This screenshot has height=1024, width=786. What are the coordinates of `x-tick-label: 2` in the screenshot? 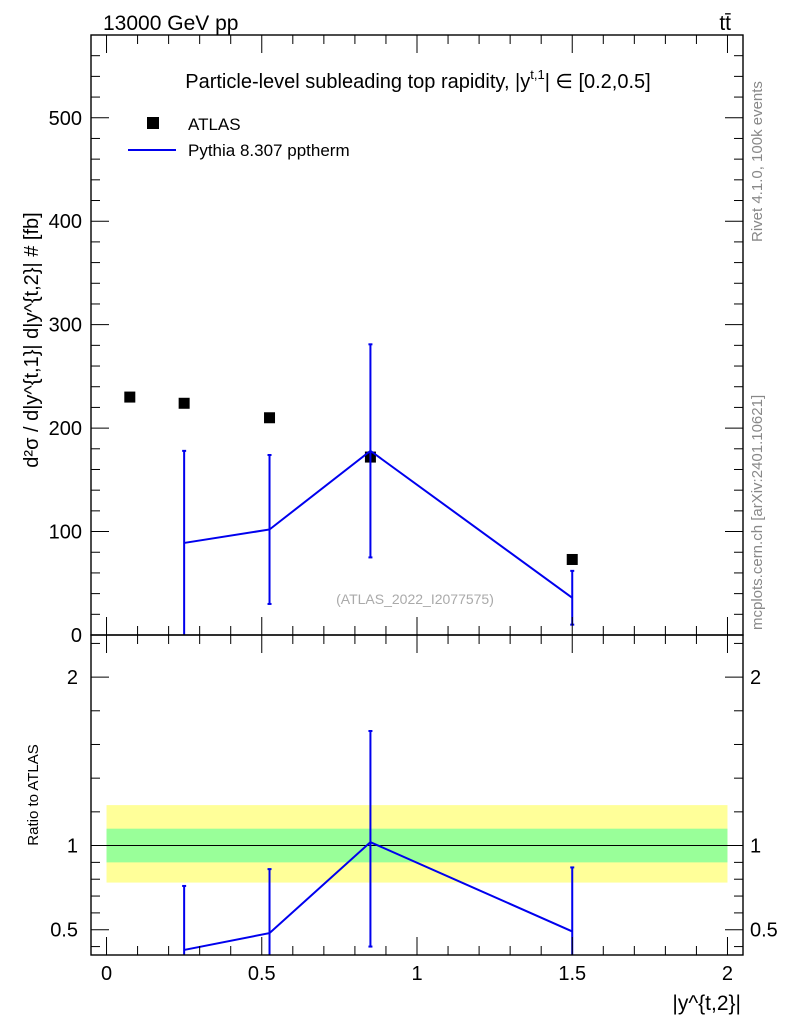 It's located at (727, 974).